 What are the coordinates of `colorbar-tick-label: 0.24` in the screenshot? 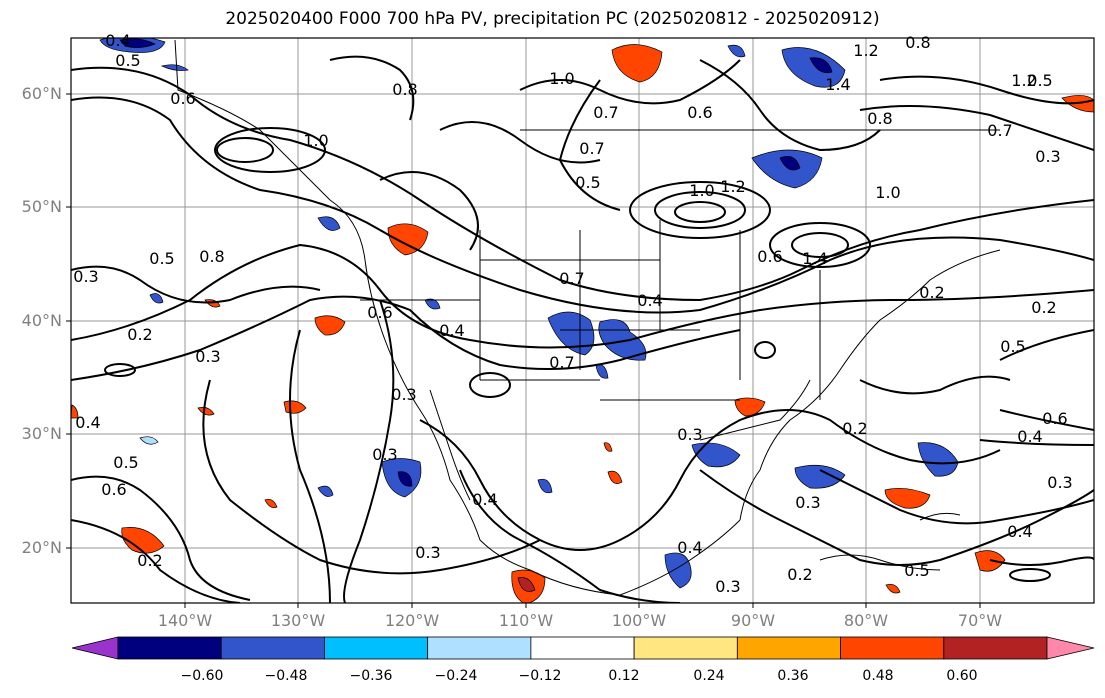 It's located at (709, 676).